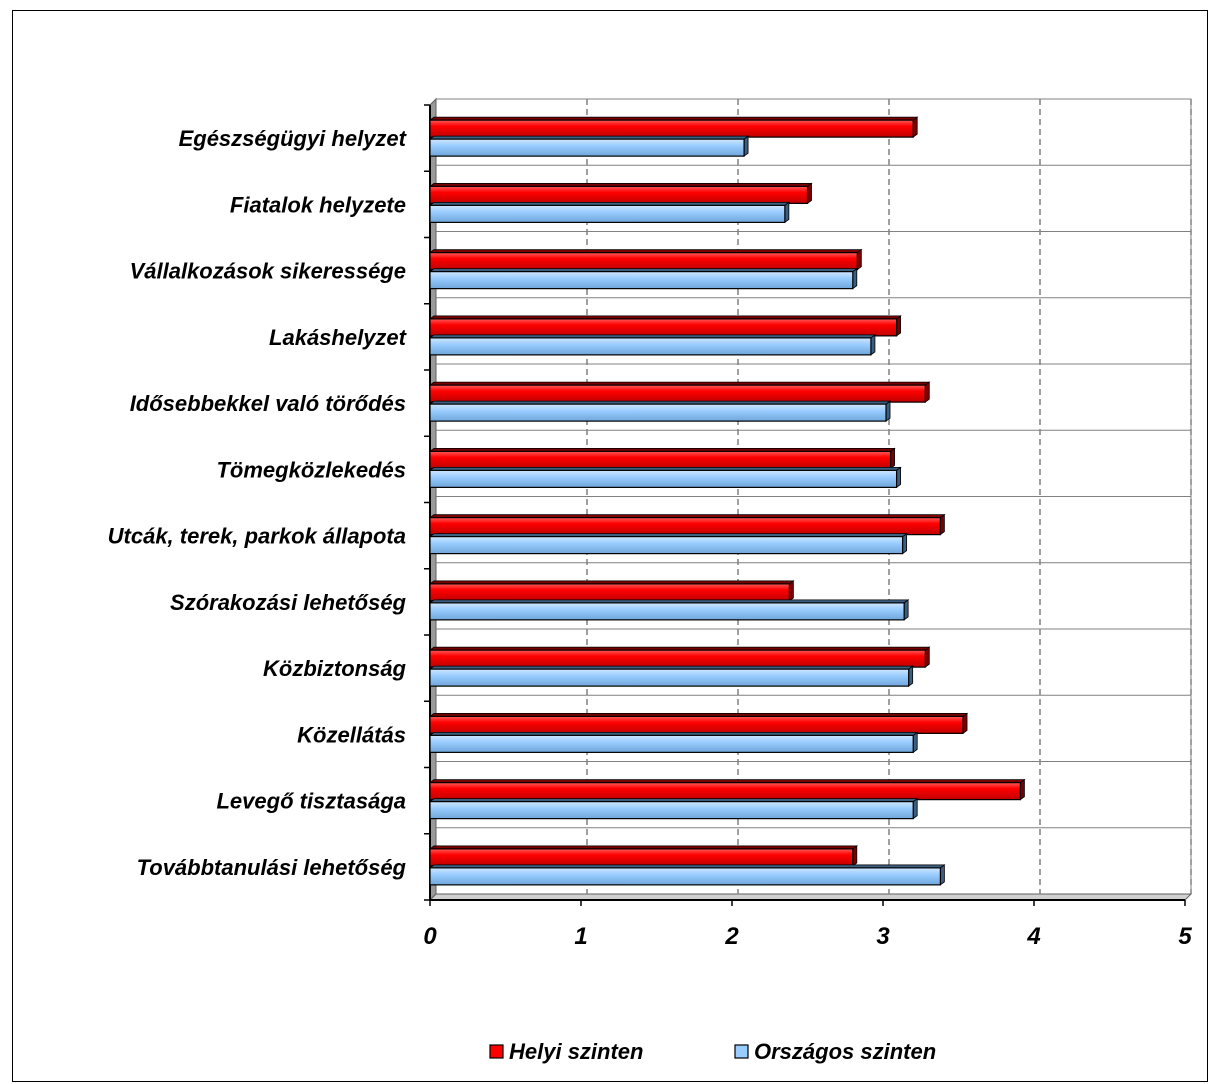 The height and width of the screenshot is (1084, 1211). Describe the element at coordinates (288, 602) in the screenshot. I see `category-label: Szórakozási lehetőség` at that location.